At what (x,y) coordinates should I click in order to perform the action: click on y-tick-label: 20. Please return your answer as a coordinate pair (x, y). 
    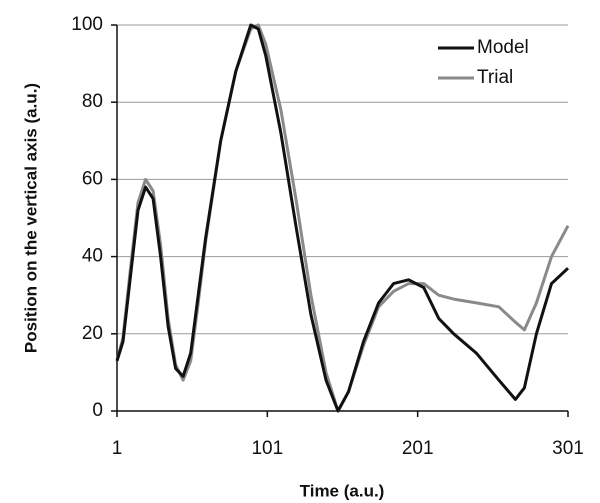
    Looking at the image, I should click on (92, 333).